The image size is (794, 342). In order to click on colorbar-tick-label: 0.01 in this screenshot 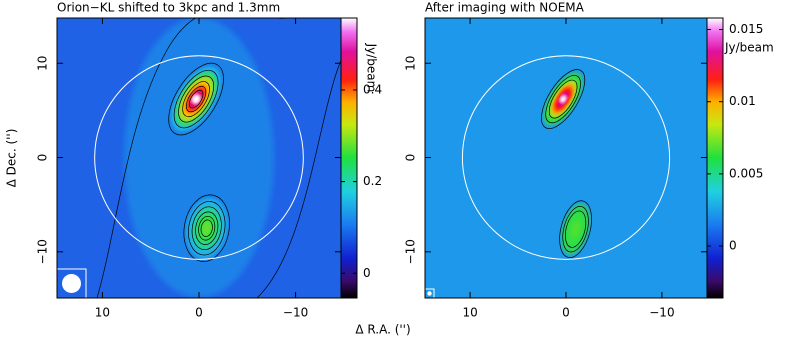, I will do `click(742, 101)`.